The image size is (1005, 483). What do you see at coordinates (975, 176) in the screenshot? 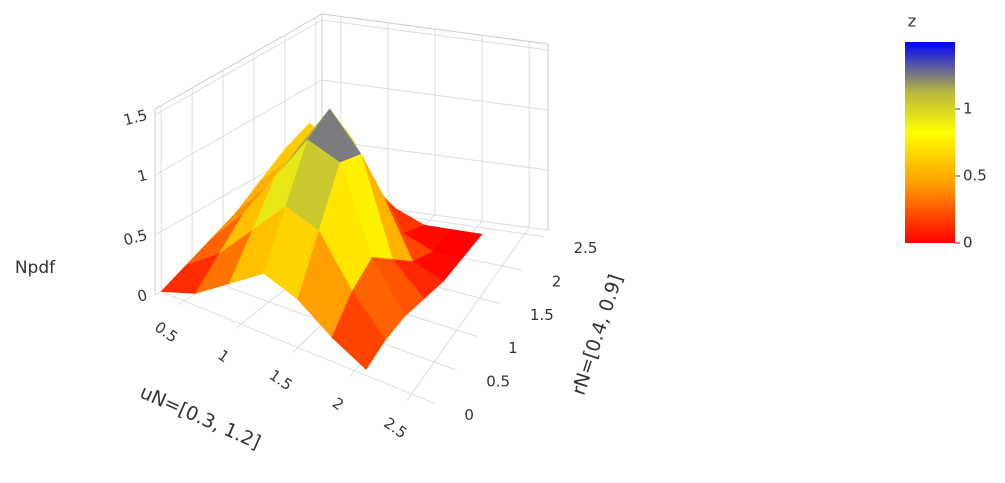
I see `colorbar-tick-label: 0.5` at bounding box center [975, 176].